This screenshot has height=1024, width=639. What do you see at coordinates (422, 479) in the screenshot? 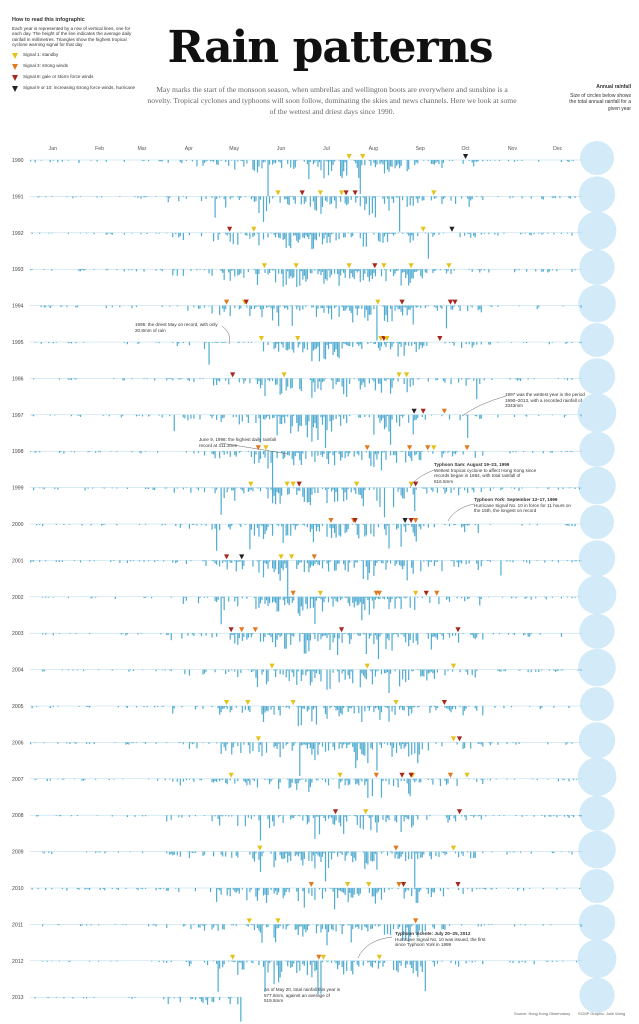
I see `annotation-leader` at bounding box center [422, 479].